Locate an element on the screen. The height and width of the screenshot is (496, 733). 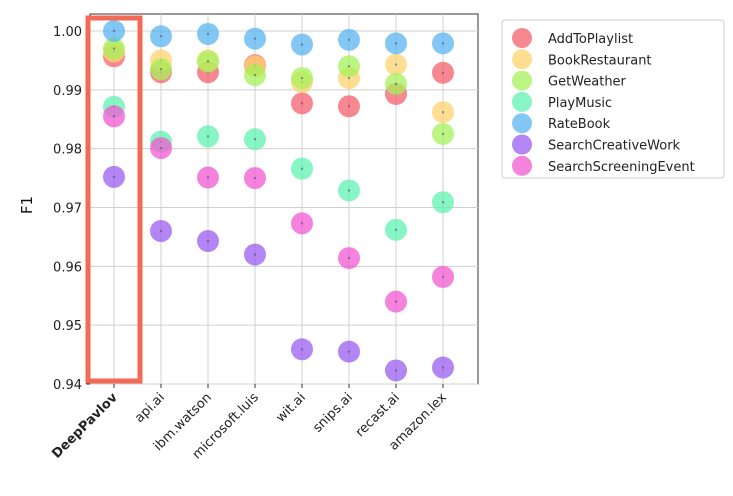
legend-frame is located at coordinates (613, 99).